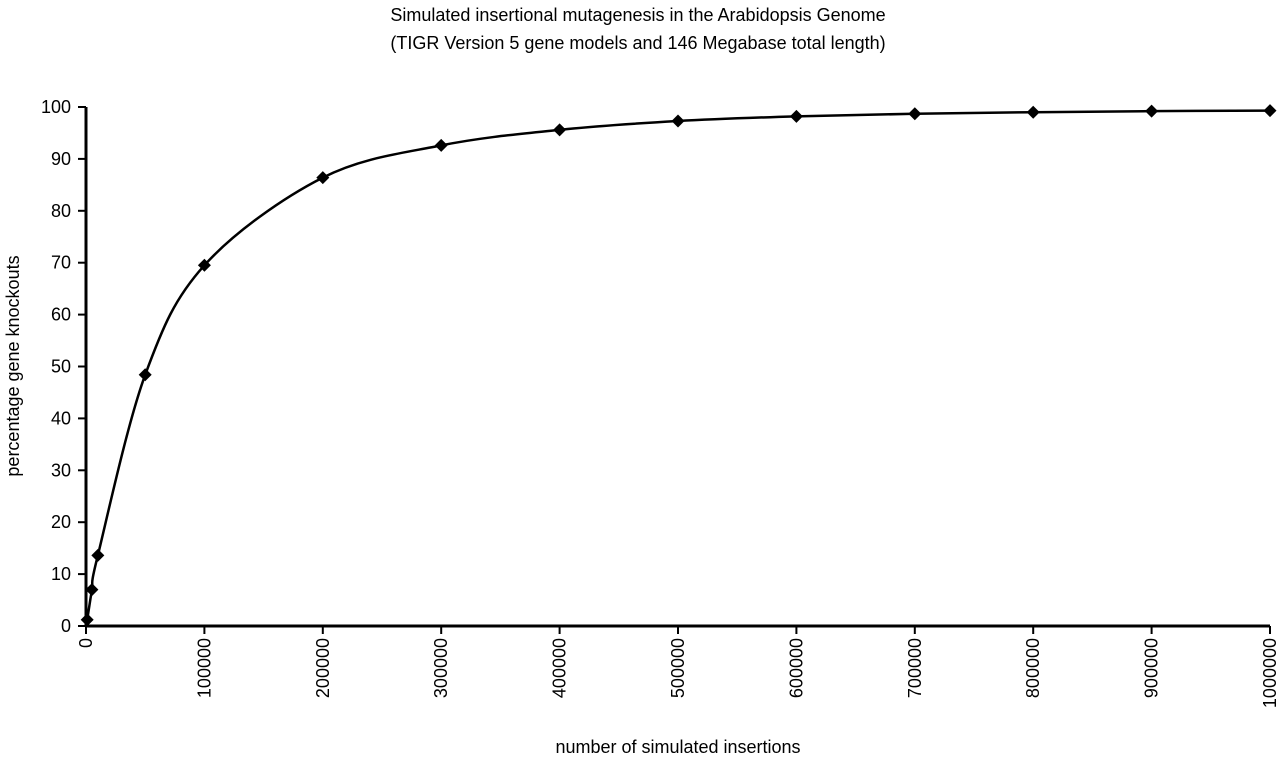 The width and height of the screenshot is (1280, 760). I want to click on x-tick-label: 900000, so click(1152, 668).